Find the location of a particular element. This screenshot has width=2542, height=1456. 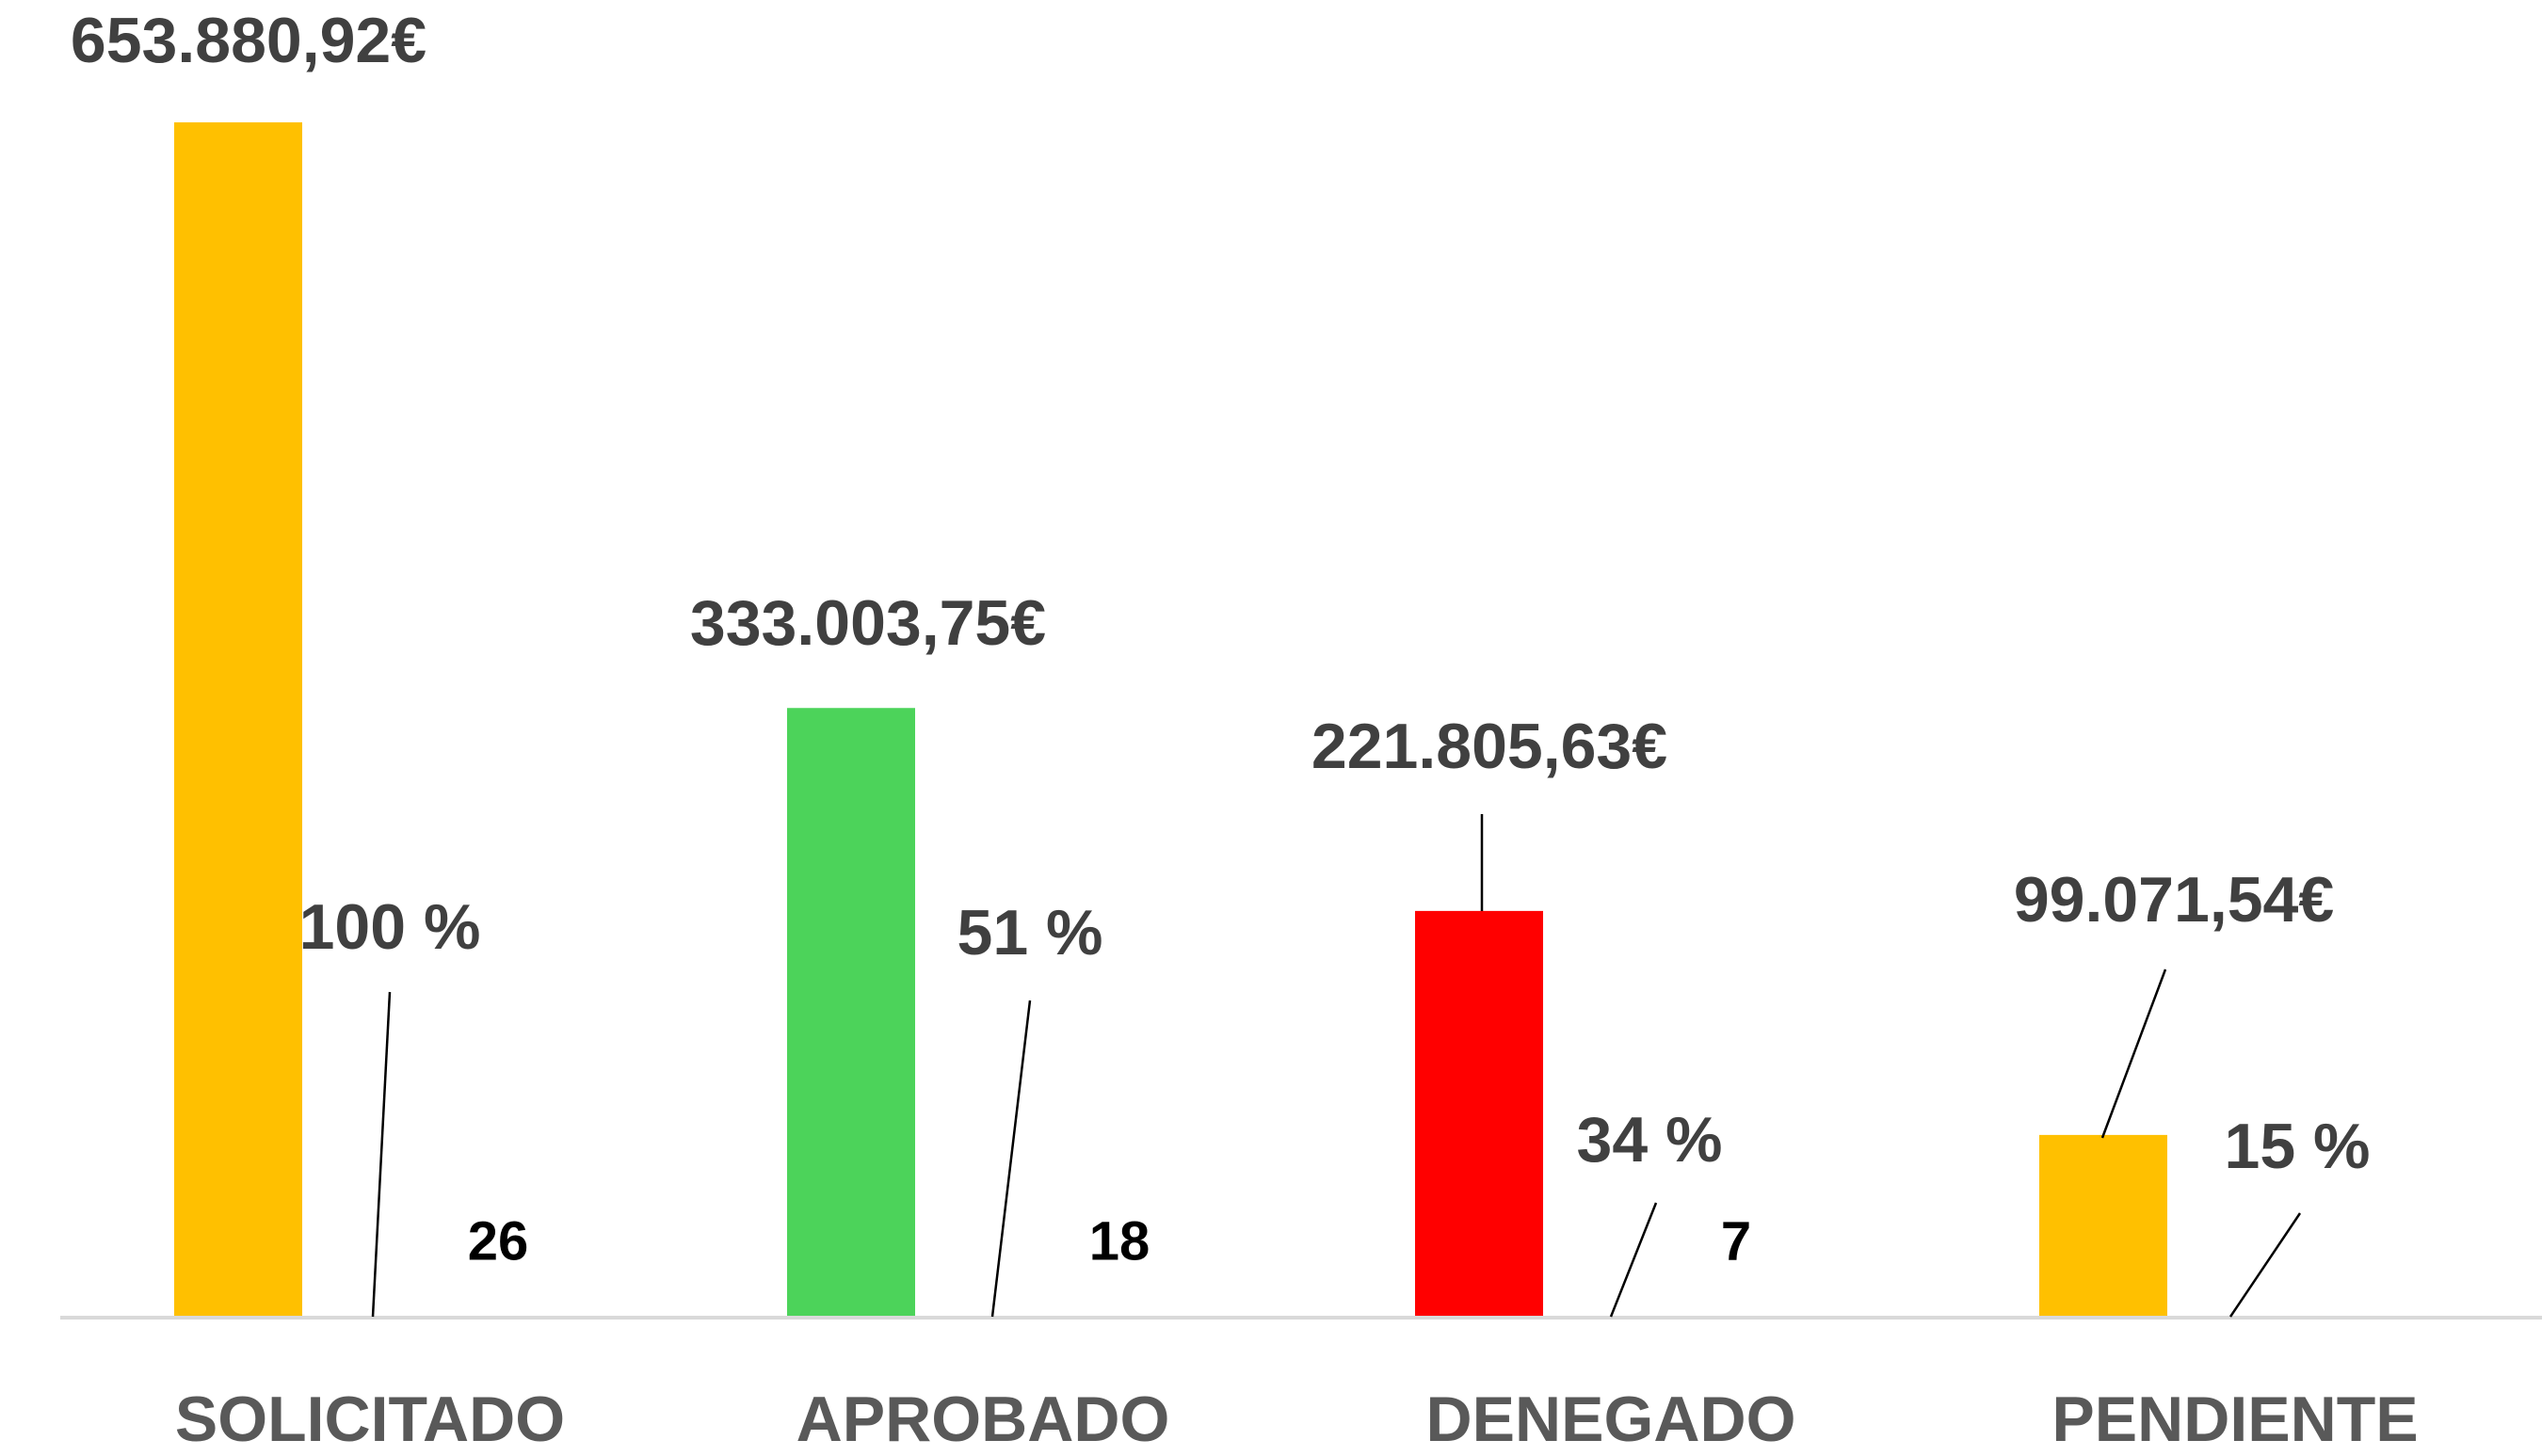

x-tick-label: PENDIENTE is located at coordinates (2234, 1419).